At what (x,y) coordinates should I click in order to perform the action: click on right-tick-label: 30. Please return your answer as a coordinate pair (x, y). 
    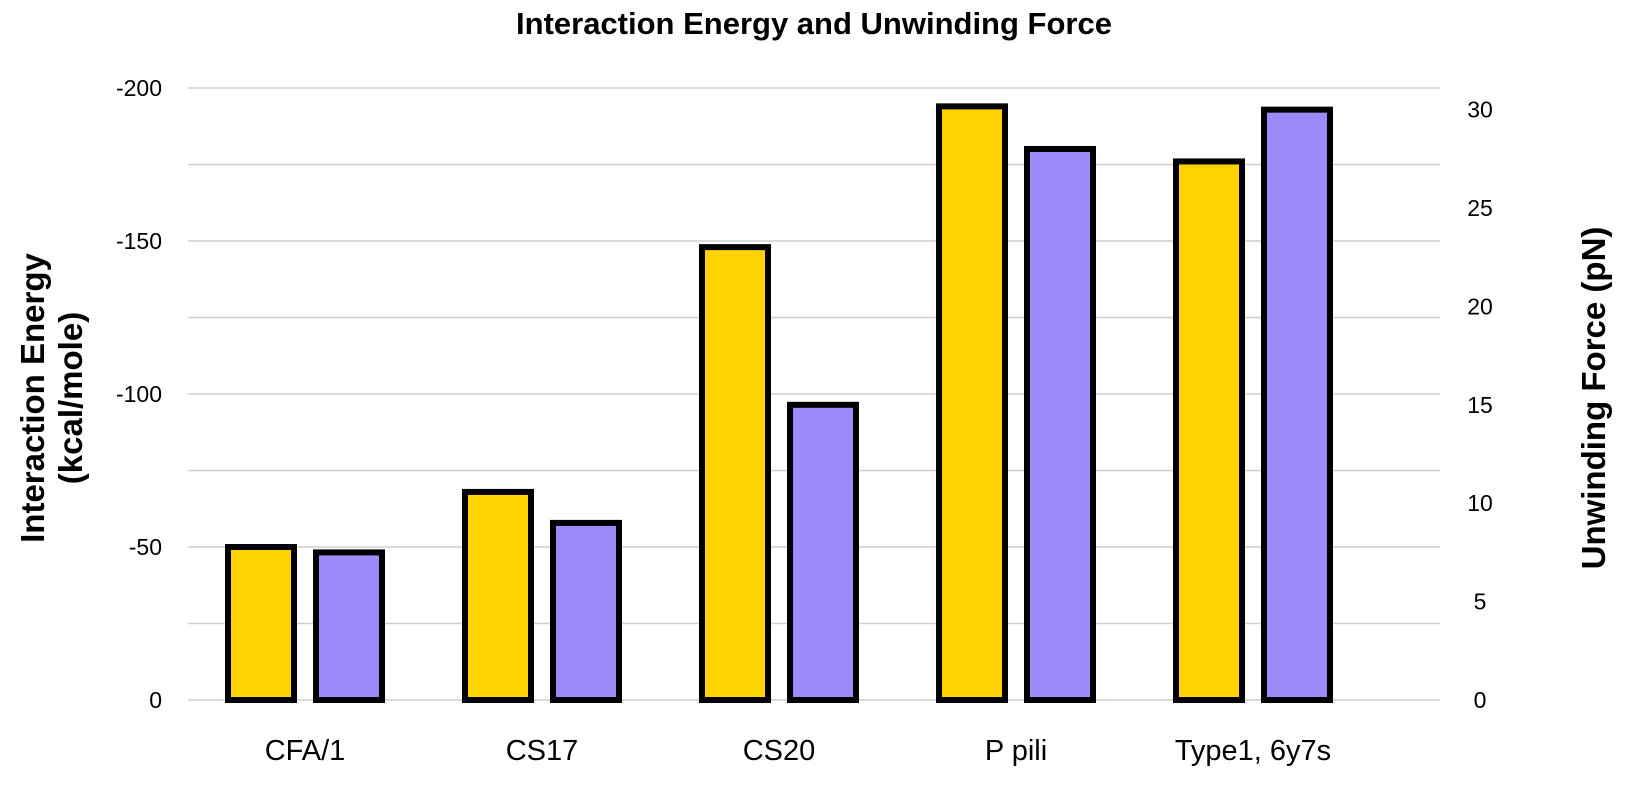
    Looking at the image, I should click on (1480, 110).